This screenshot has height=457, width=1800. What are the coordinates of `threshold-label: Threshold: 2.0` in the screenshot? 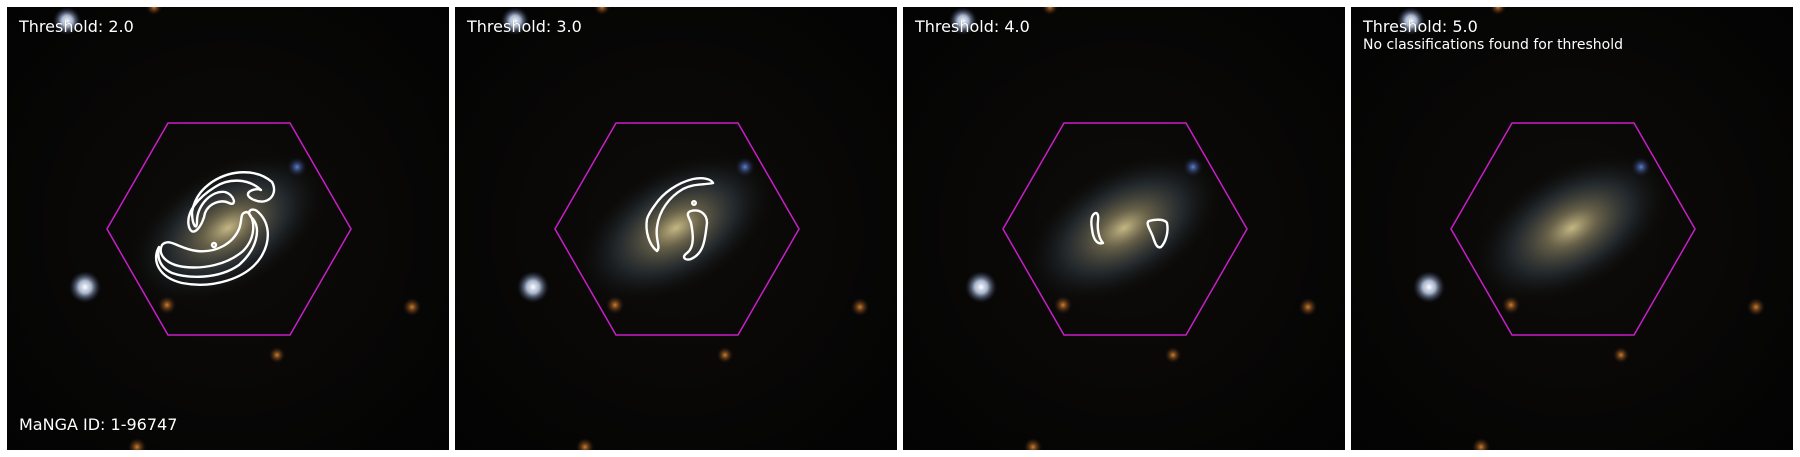 It's located at (76, 26).